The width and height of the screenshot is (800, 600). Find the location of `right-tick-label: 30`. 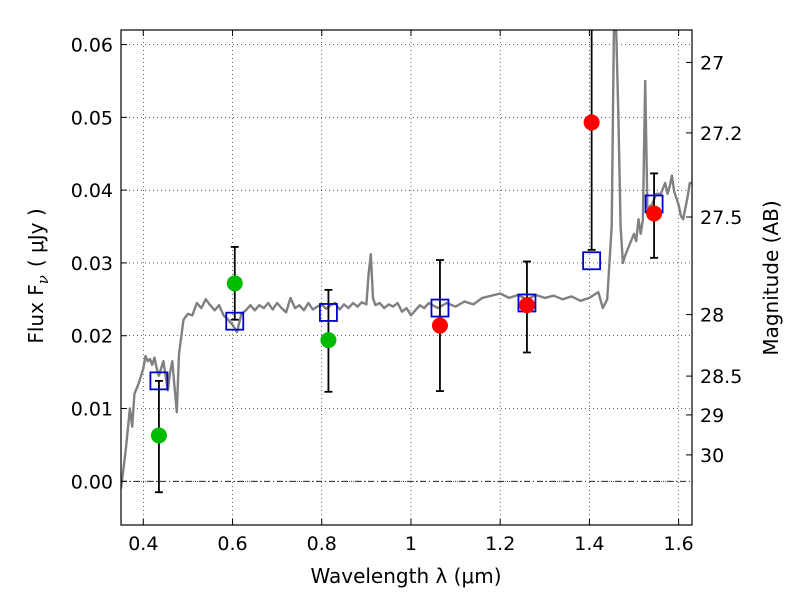

right-tick-label: 30 is located at coordinates (712, 456).